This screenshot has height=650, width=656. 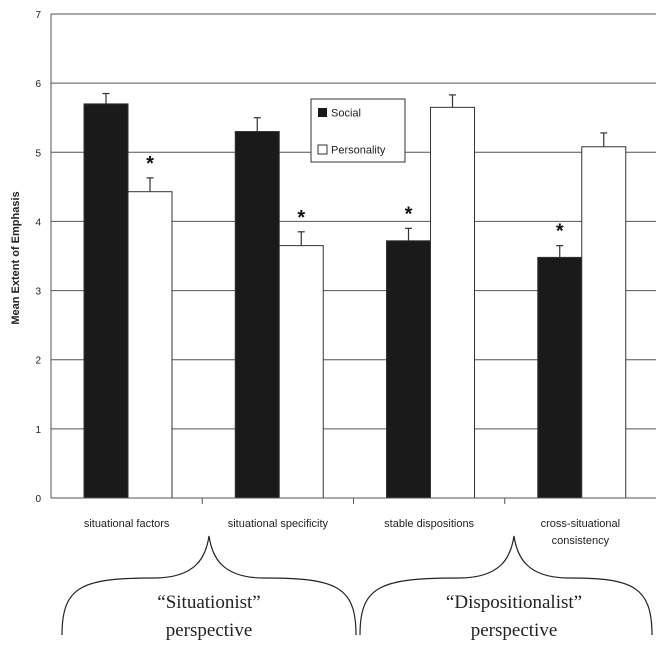 I want to click on x-tick-label: consistency, so click(x=581, y=541).